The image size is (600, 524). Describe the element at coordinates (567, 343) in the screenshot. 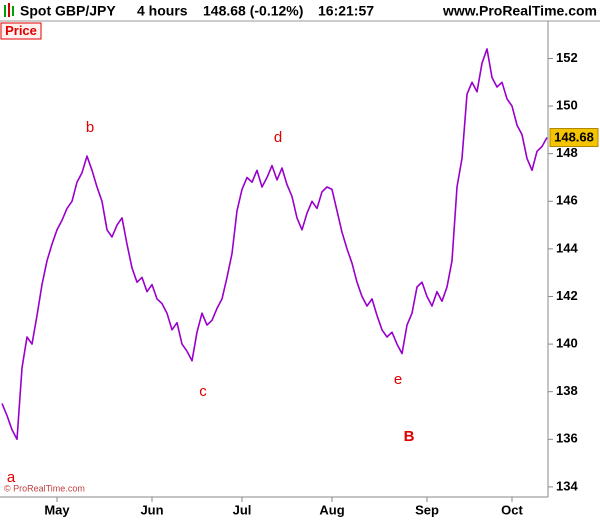

I see `y-tick-label: 140` at that location.